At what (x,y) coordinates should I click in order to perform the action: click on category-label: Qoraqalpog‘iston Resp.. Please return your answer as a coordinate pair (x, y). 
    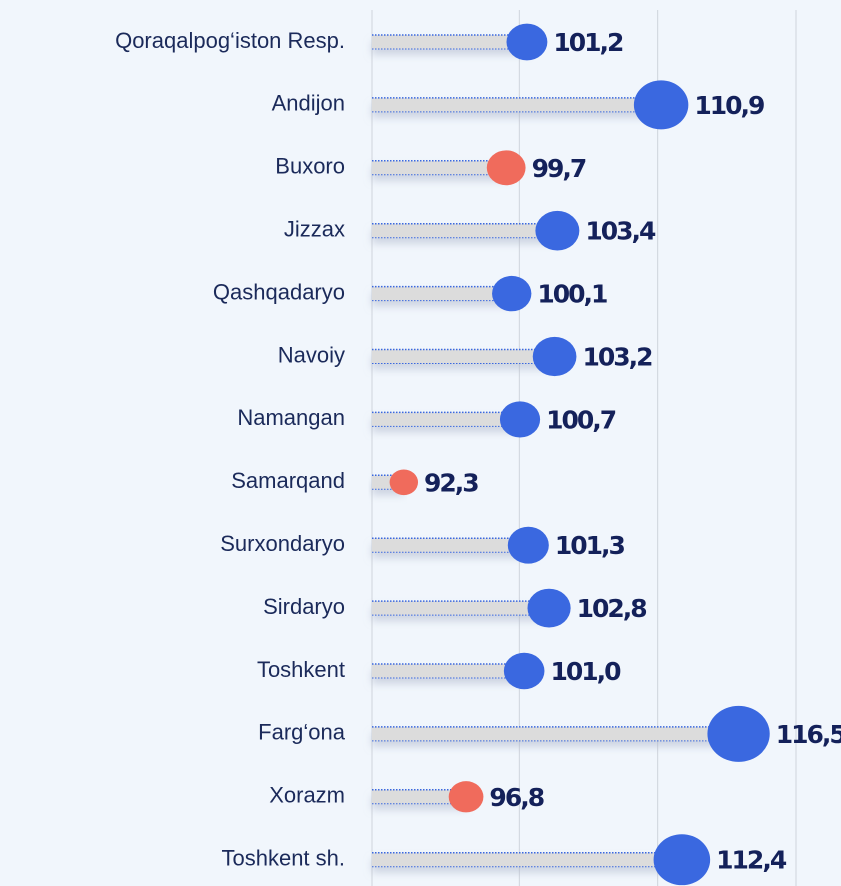
    Looking at the image, I should click on (230, 40).